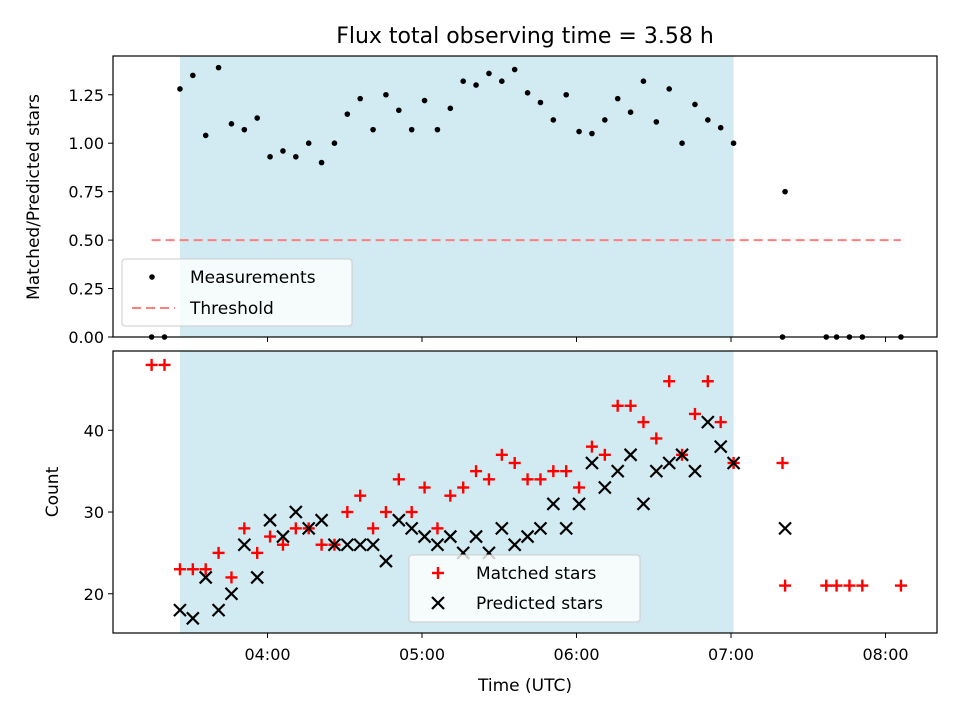 The image size is (960, 720). What do you see at coordinates (152, 277) in the screenshot?
I see `legend-measurements-marker` at bounding box center [152, 277].